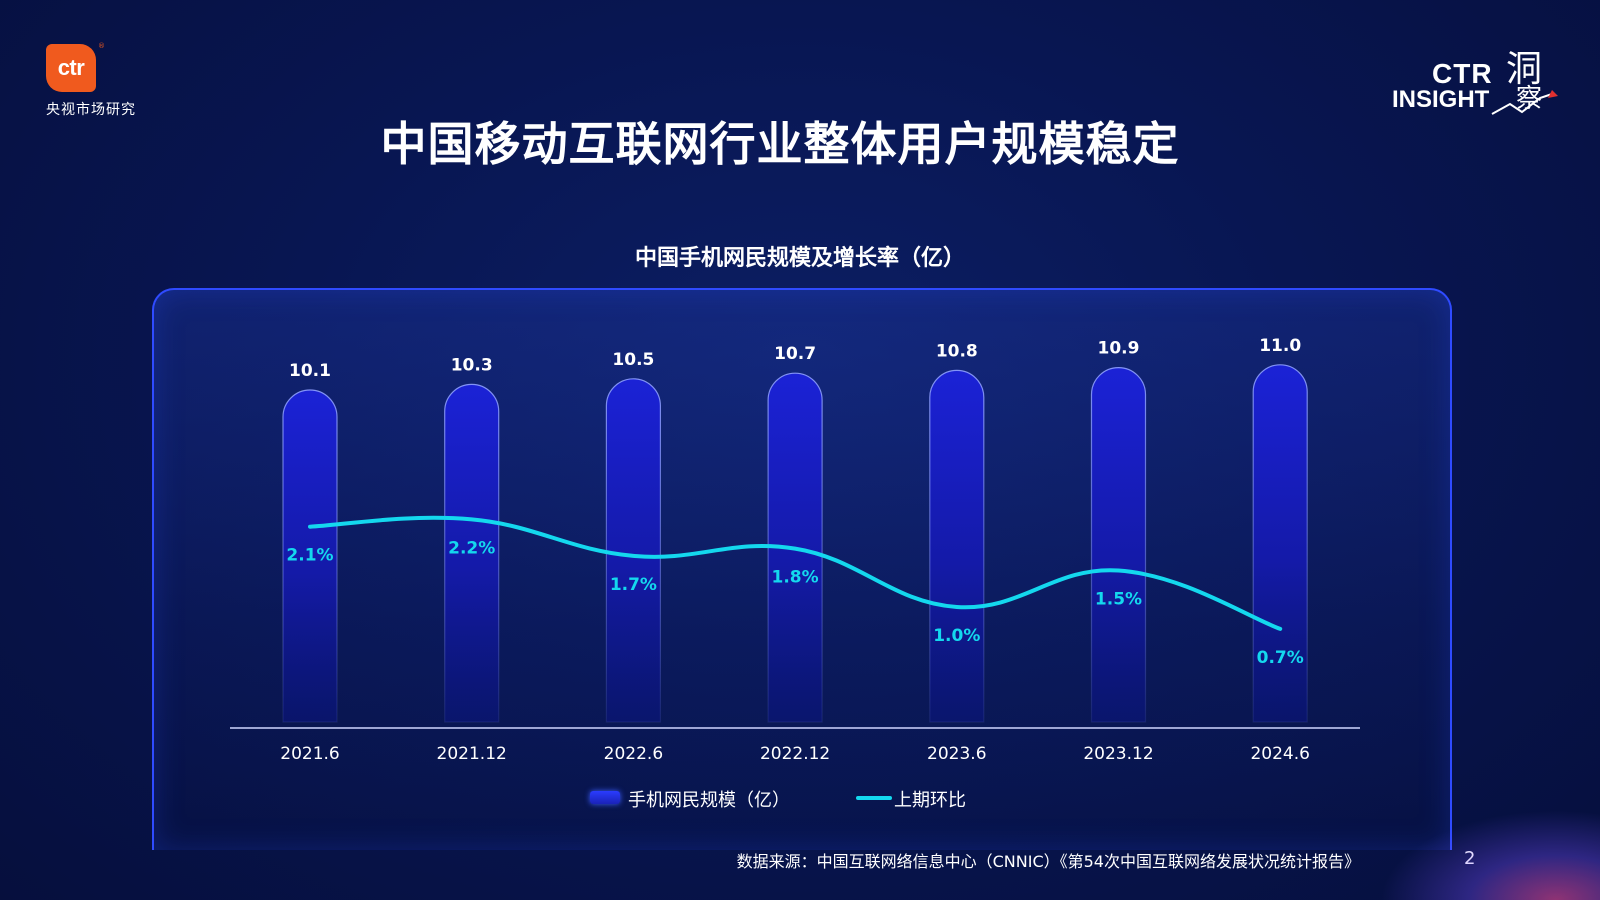  What do you see at coordinates (472, 365) in the screenshot?
I see `bar-value-label: 10.3` at bounding box center [472, 365].